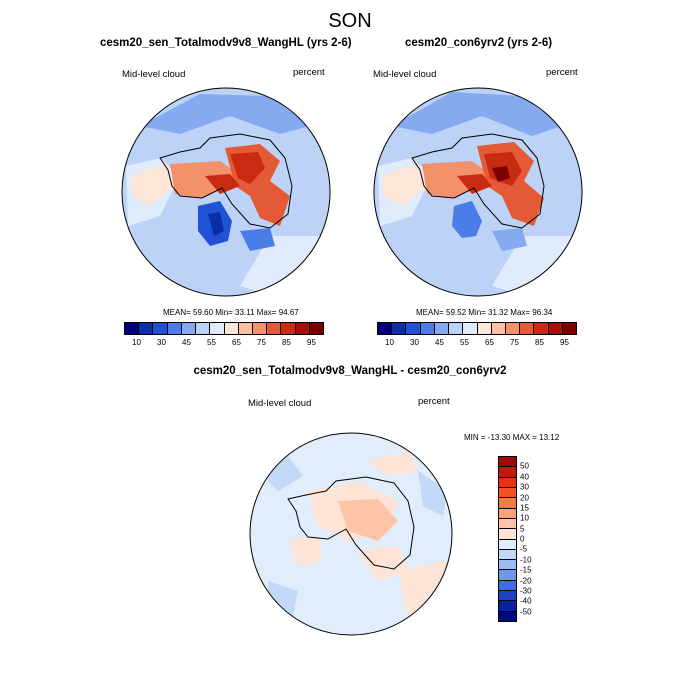  Describe the element at coordinates (526, 601) in the screenshot. I see `panel3-colorbar-label: -40` at that location.